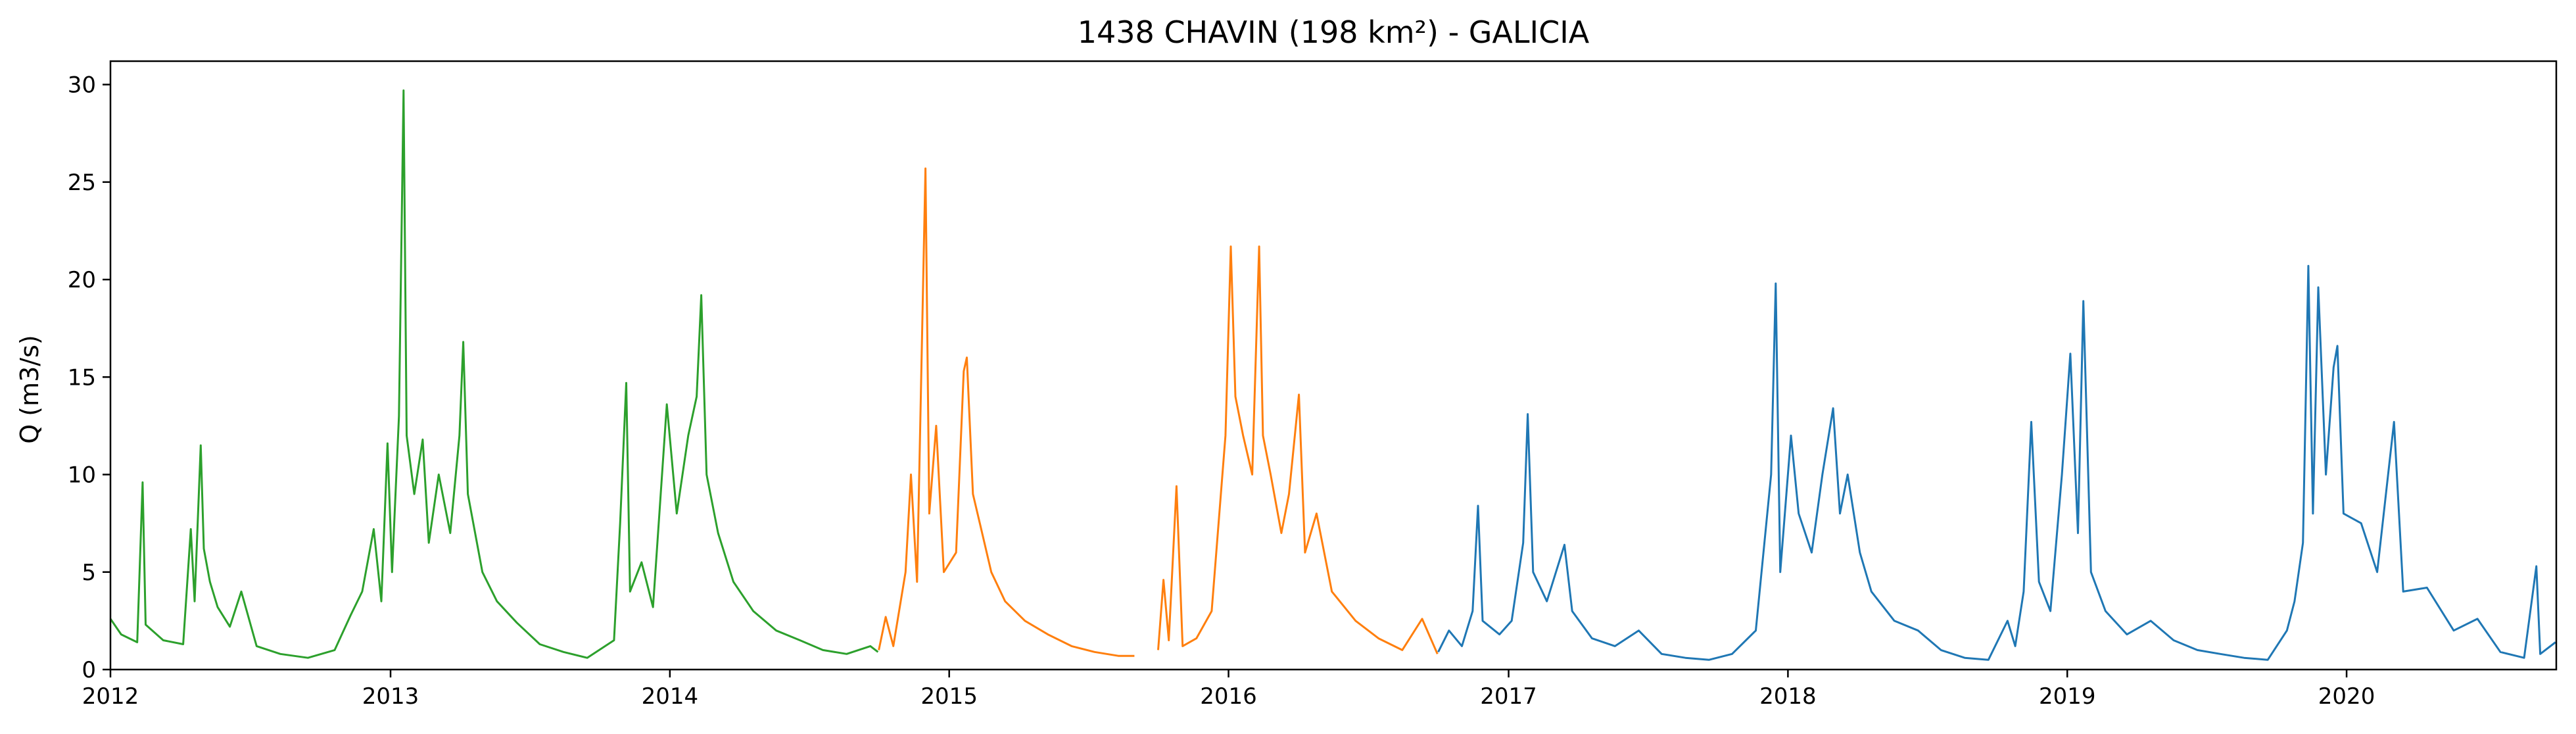 The width and height of the screenshot is (2576, 734). What do you see at coordinates (110, 697) in the screenshot?
I see `x-tick-label: 2012` at bounding box center [110, 697].